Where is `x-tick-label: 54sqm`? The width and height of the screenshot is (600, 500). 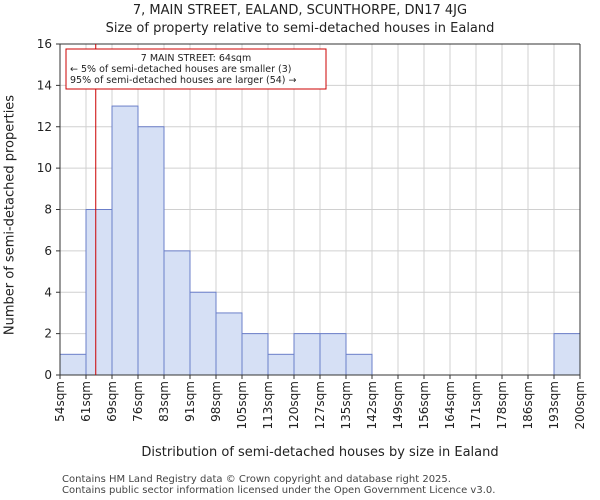 x-tick-label: 54sqm is located at coordinates (60, 401).